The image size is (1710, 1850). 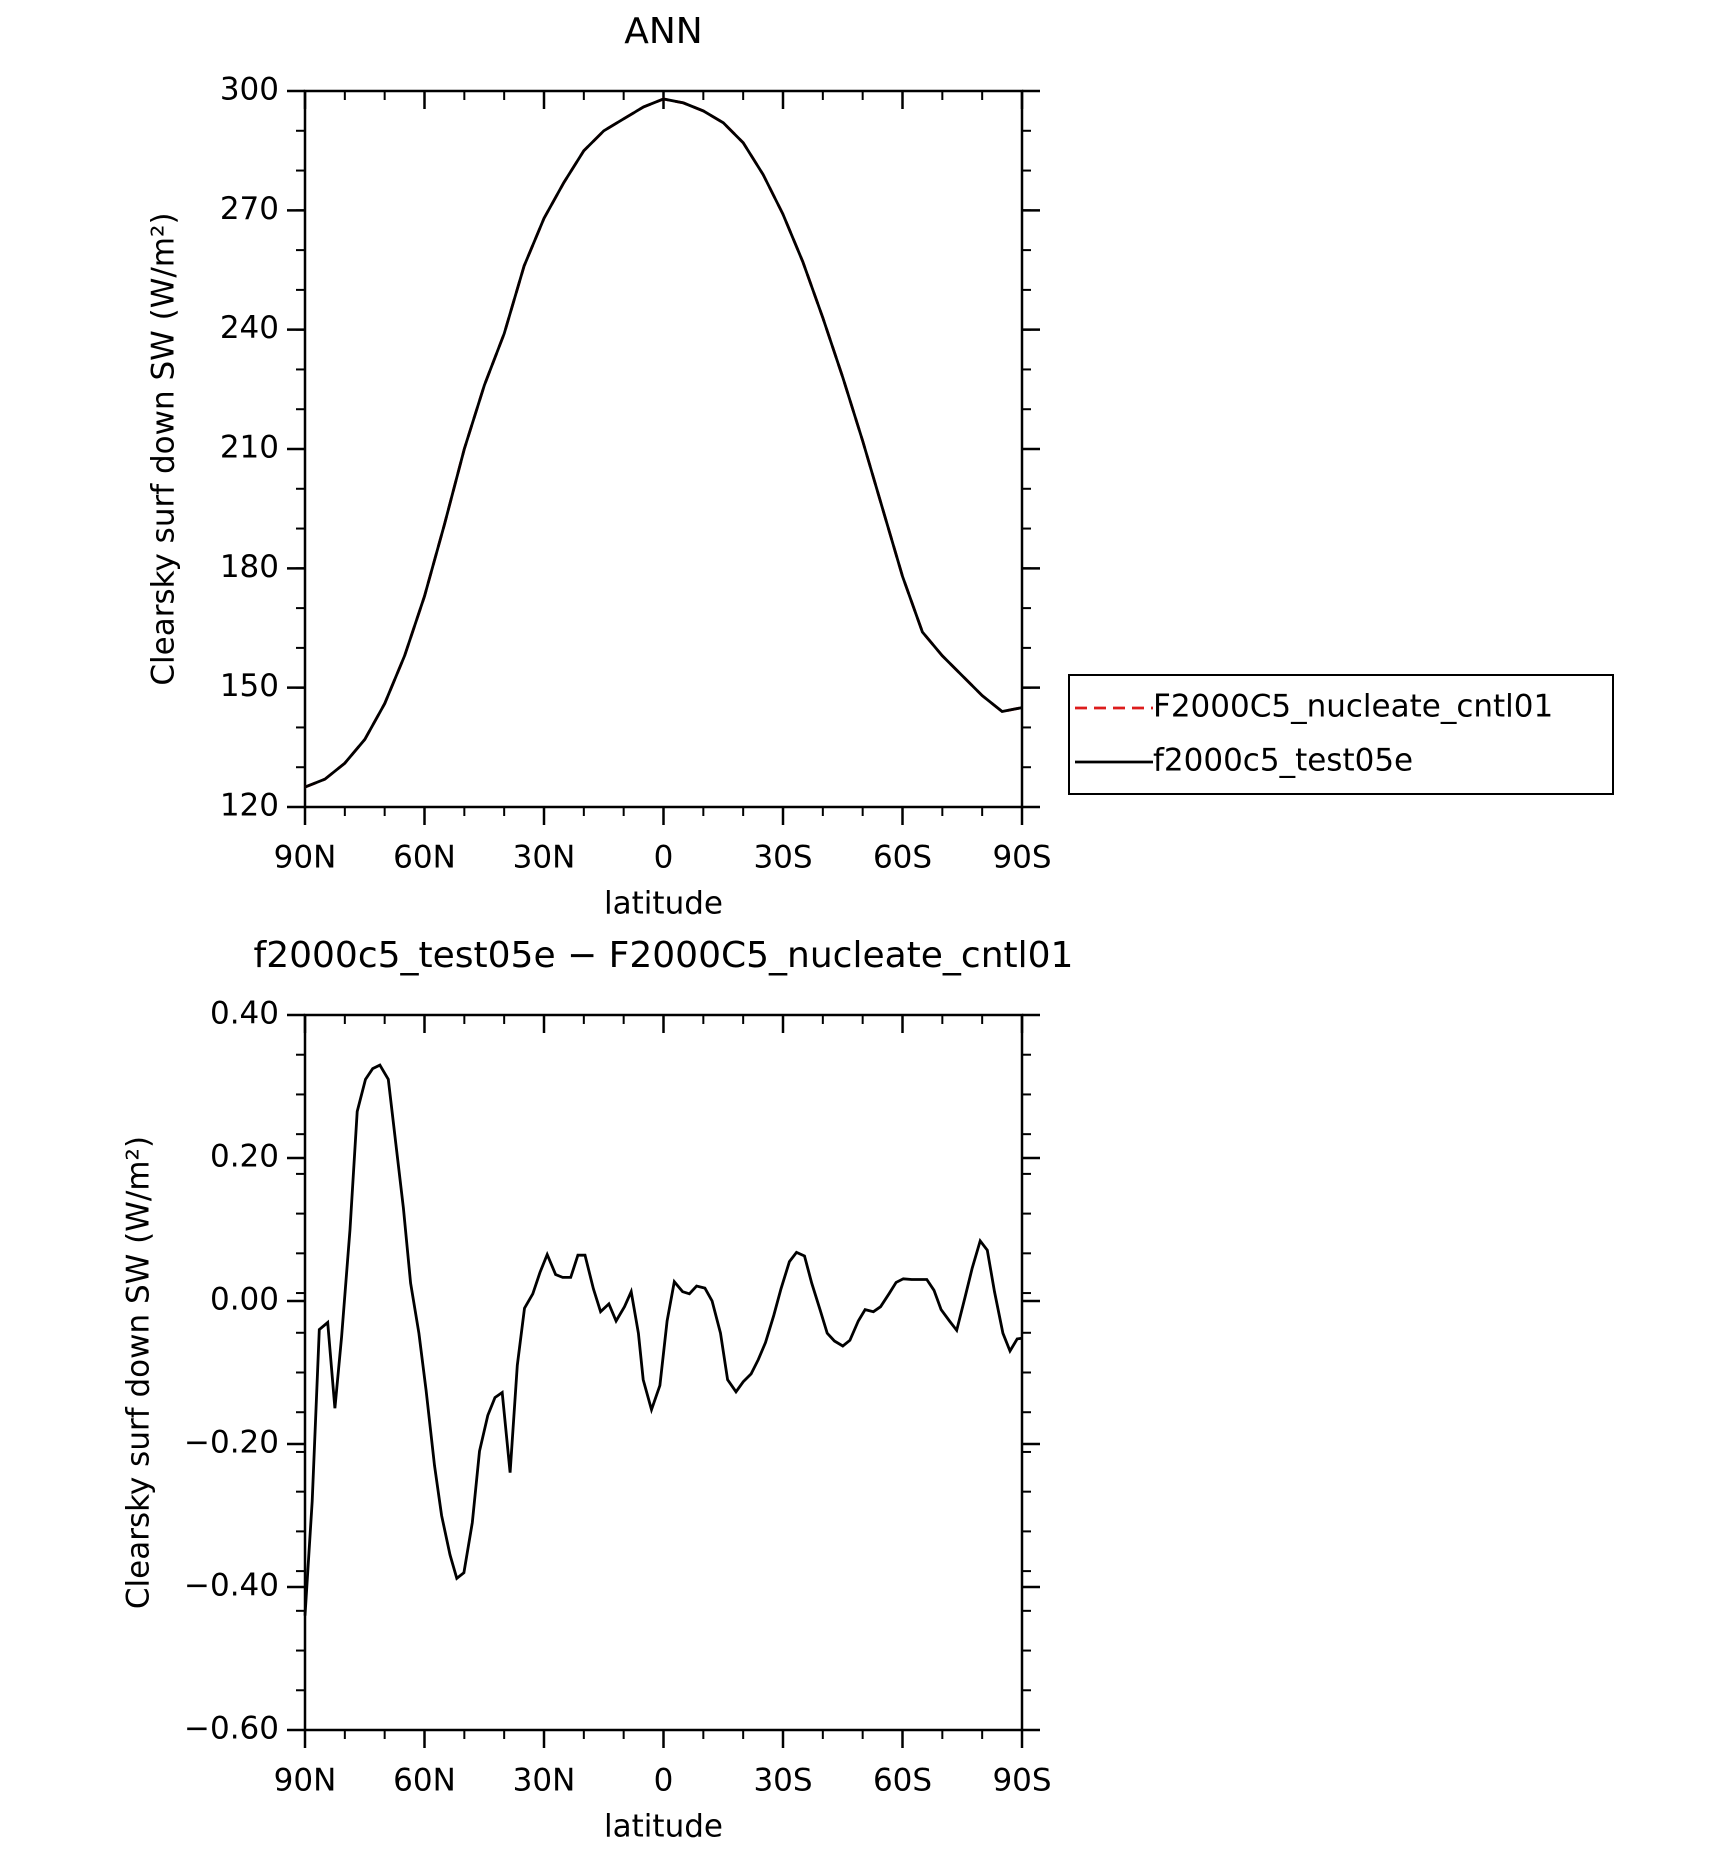 What do you see at coordinates (249, 567) in the screenshot?
I see `y-tick-label: 180` at bounding box center [249, 567].